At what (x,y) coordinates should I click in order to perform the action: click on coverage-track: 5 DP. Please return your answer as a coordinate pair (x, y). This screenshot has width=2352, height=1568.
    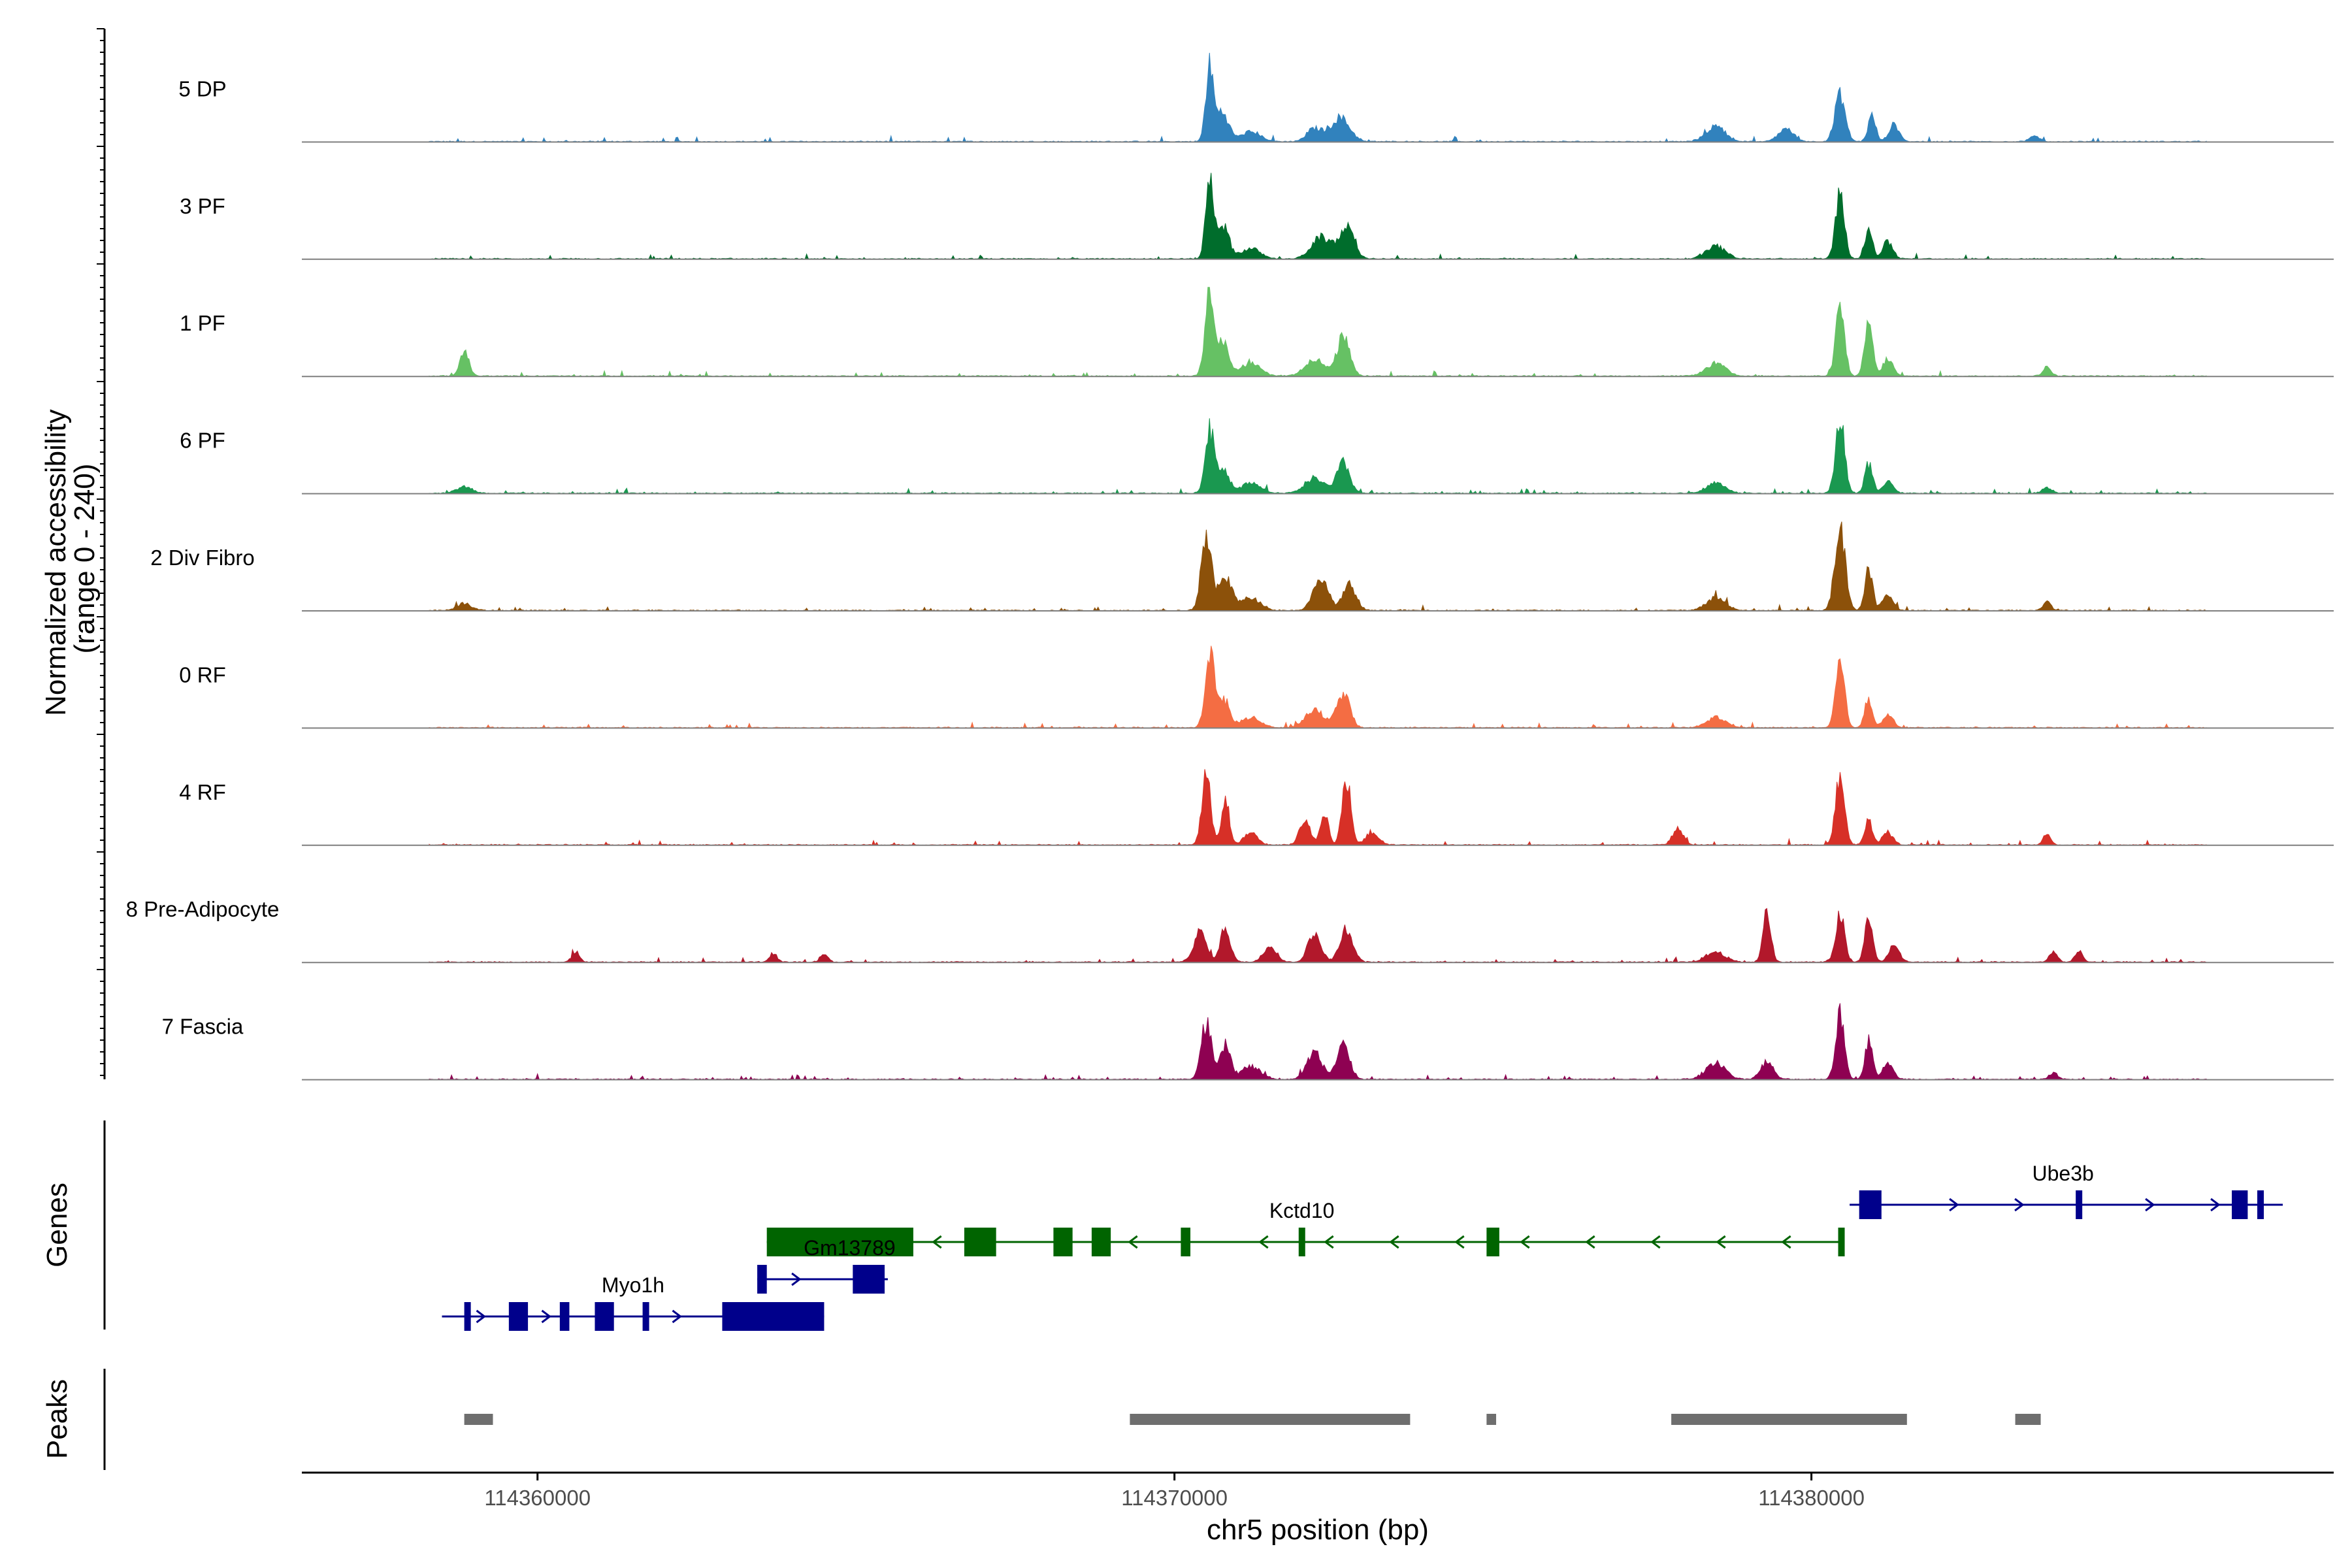
    Looking at the image, I should click on (1256, 97).